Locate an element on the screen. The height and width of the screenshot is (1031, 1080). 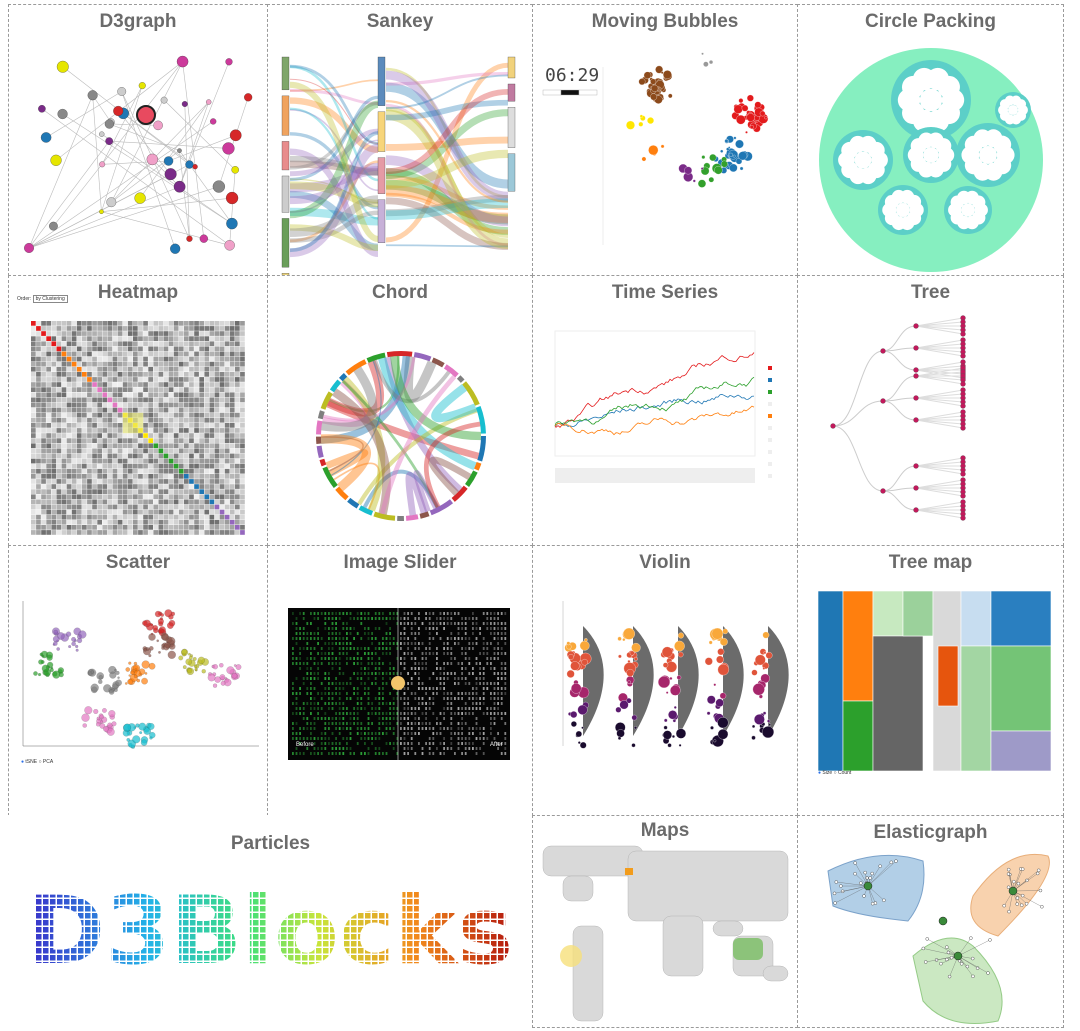
d3graph-network is located at coordinates (138, 140).